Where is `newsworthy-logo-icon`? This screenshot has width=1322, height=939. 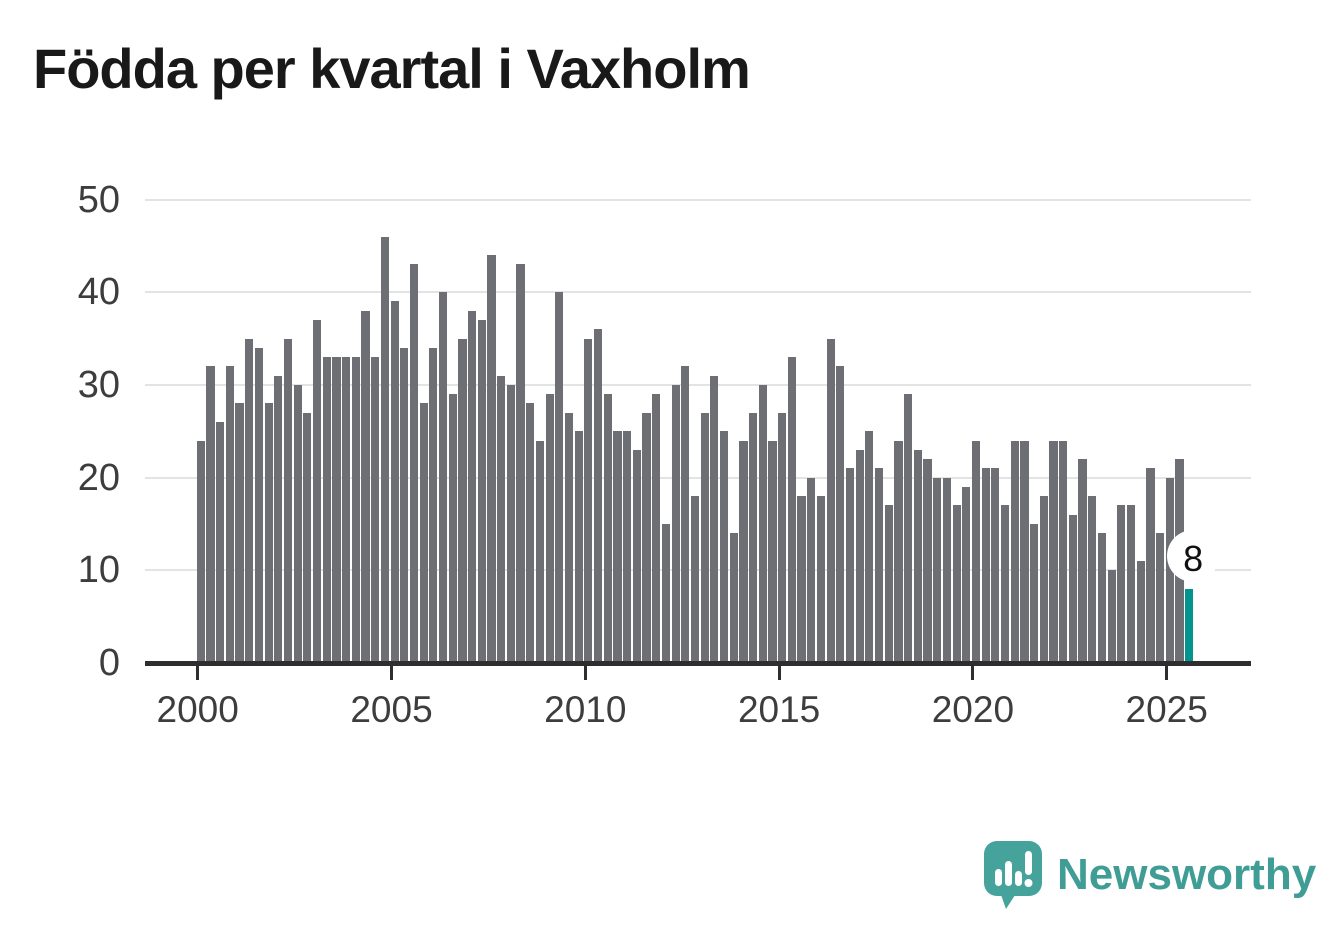
newsworthy-logo-icon is located at coordinates (1013, 875).